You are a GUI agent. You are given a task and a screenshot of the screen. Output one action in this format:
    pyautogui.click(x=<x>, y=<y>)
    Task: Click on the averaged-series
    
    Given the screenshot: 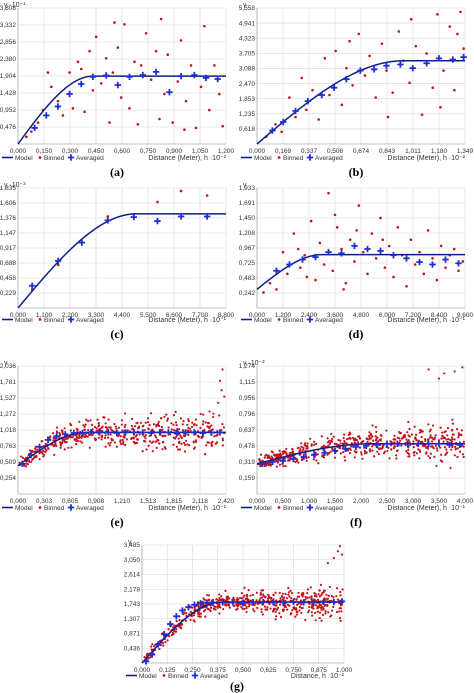 What is the action you would take?
    pyautogui.click(x=244, y=631)
    